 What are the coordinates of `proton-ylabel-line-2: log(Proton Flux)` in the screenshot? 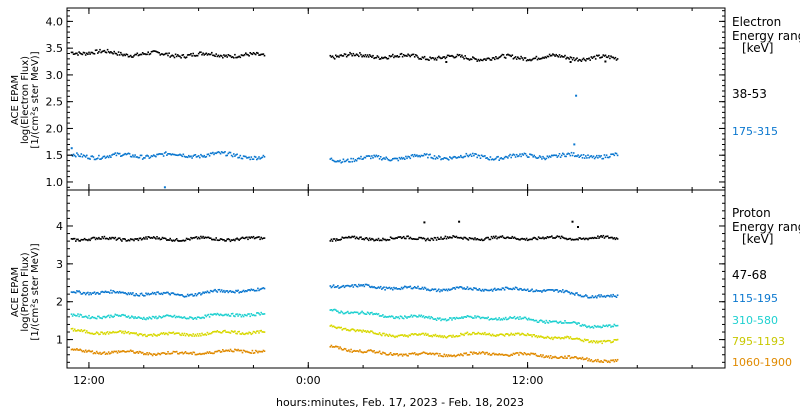 It's located at (25, 291).